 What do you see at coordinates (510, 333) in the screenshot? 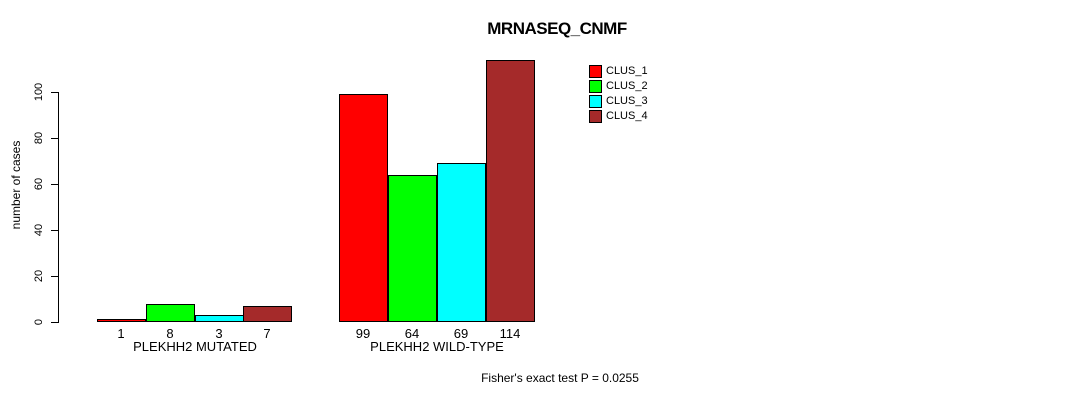
I see `bar-value-label: 114` at bounding box center [510, 333].